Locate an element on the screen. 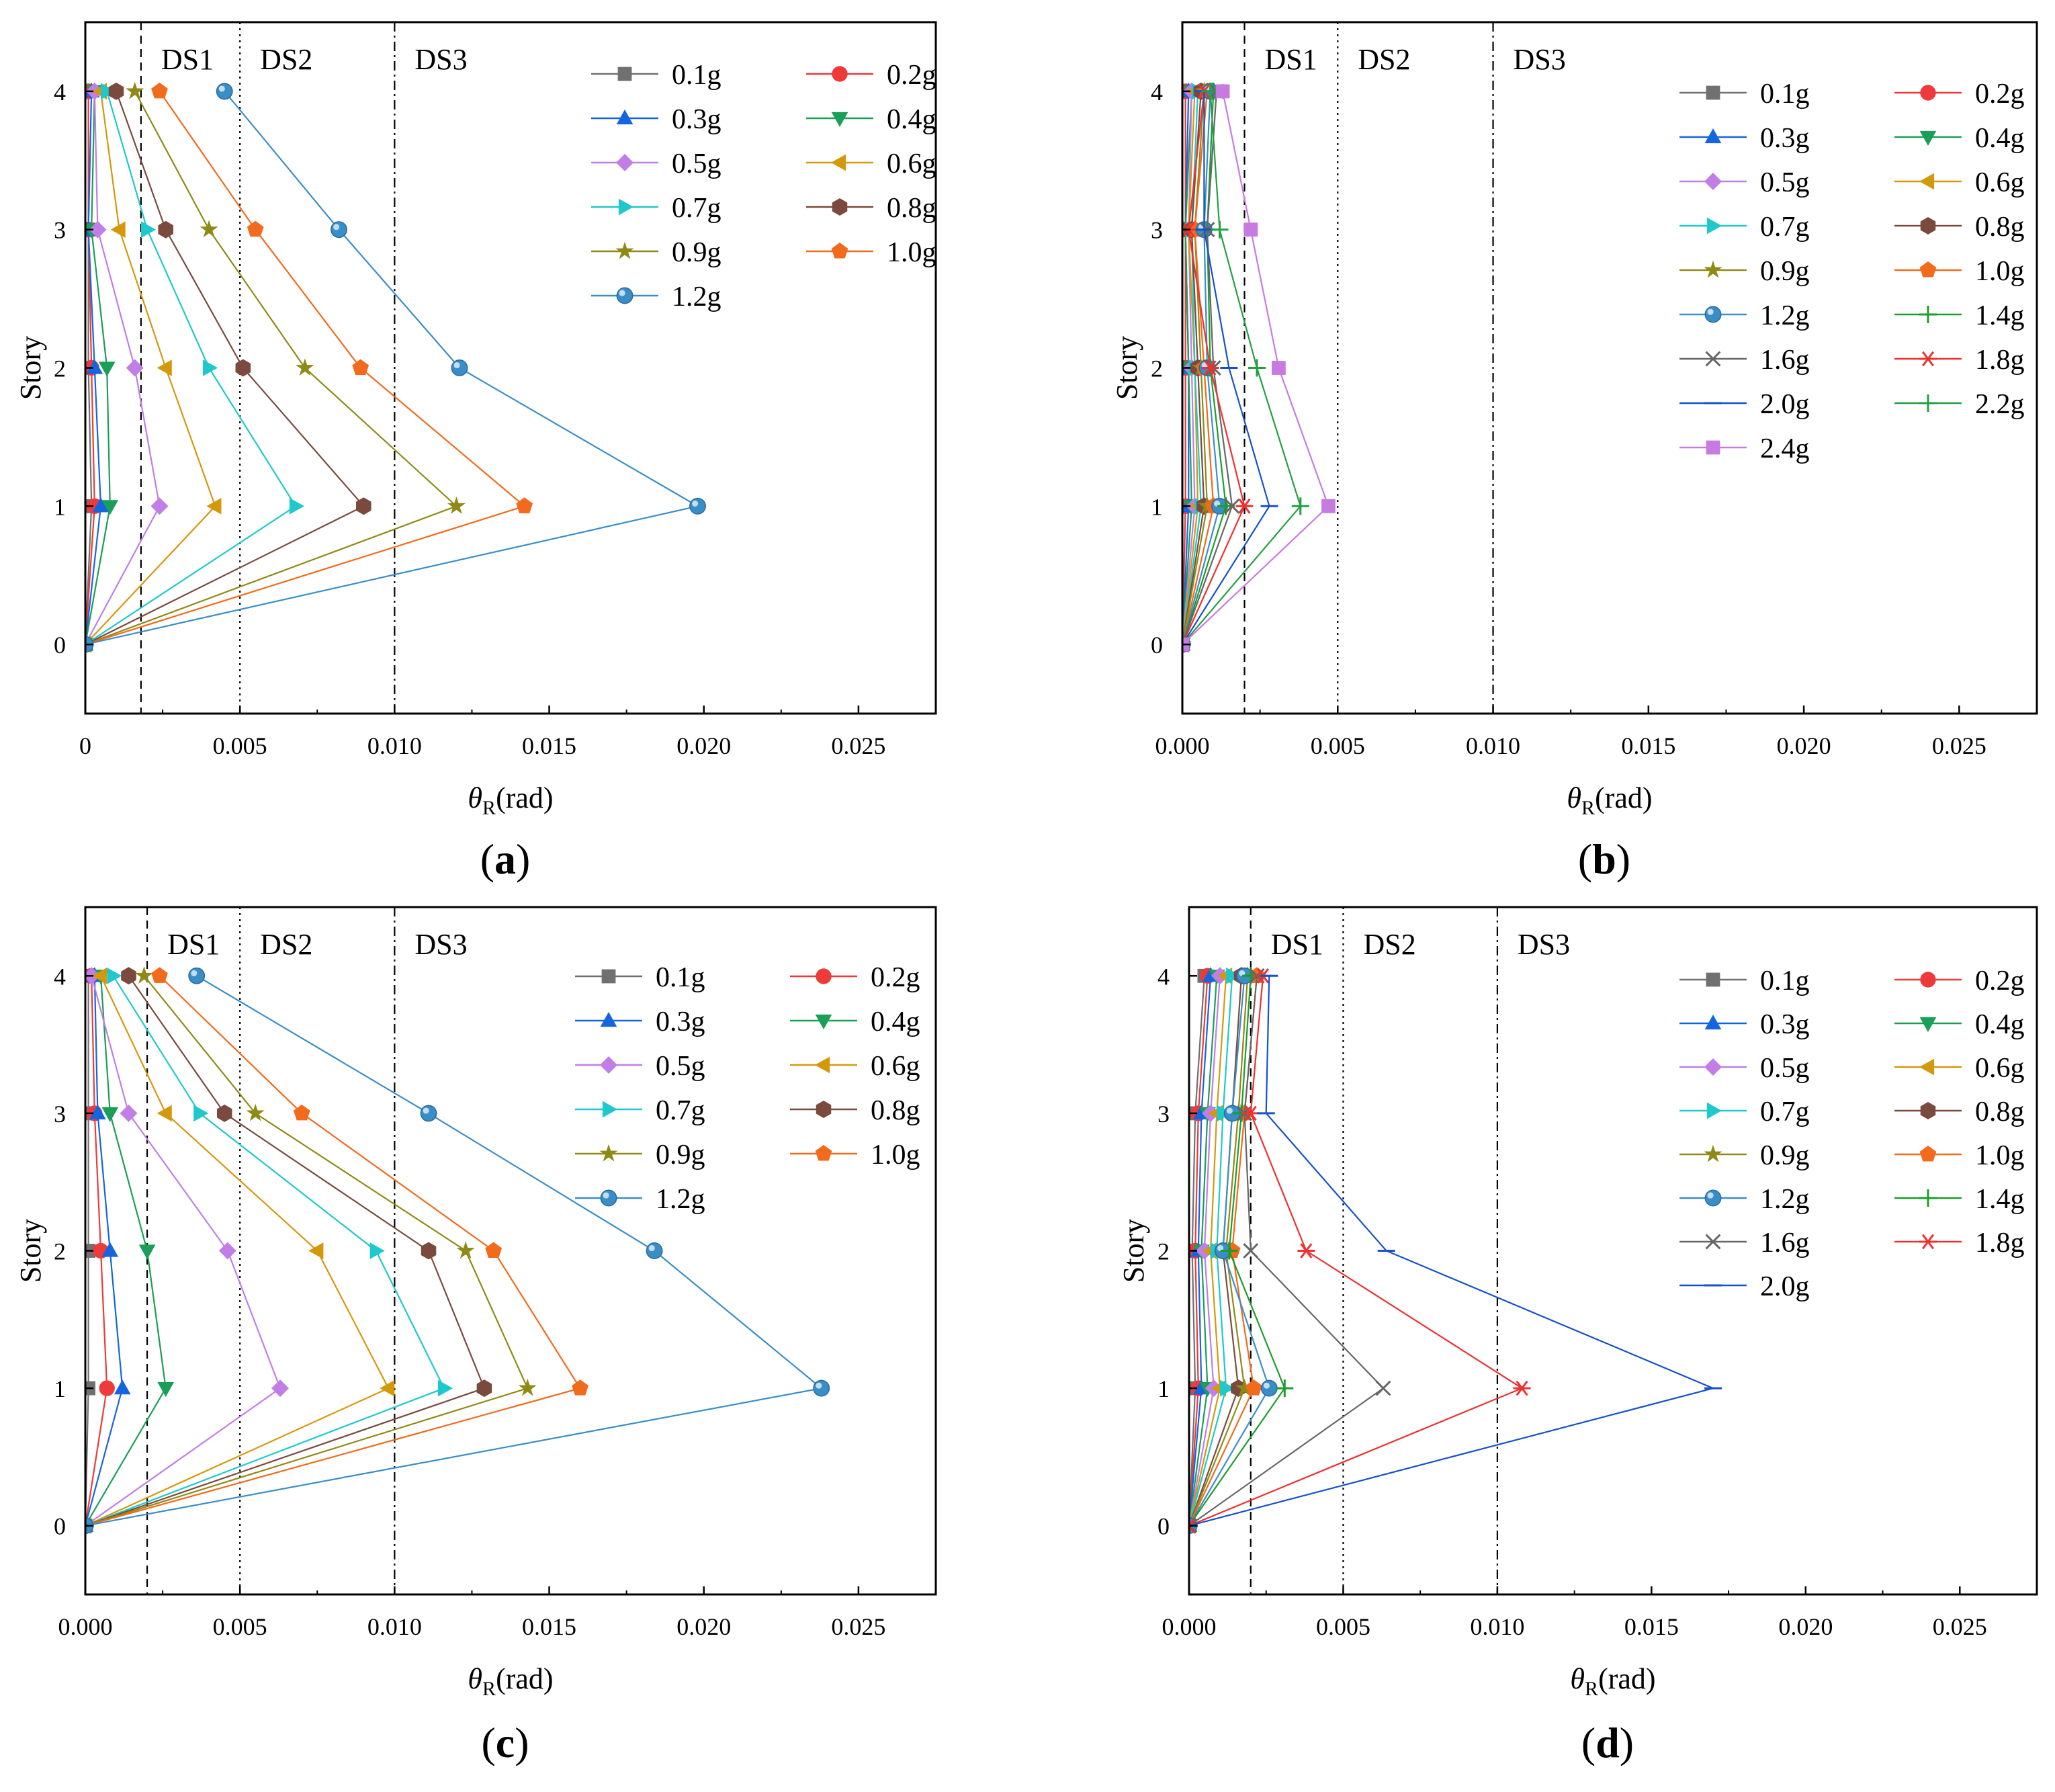 This screenshot has height=1792, width=2055. legend-item: 1.2g is located at coordinates (1744, 1199).